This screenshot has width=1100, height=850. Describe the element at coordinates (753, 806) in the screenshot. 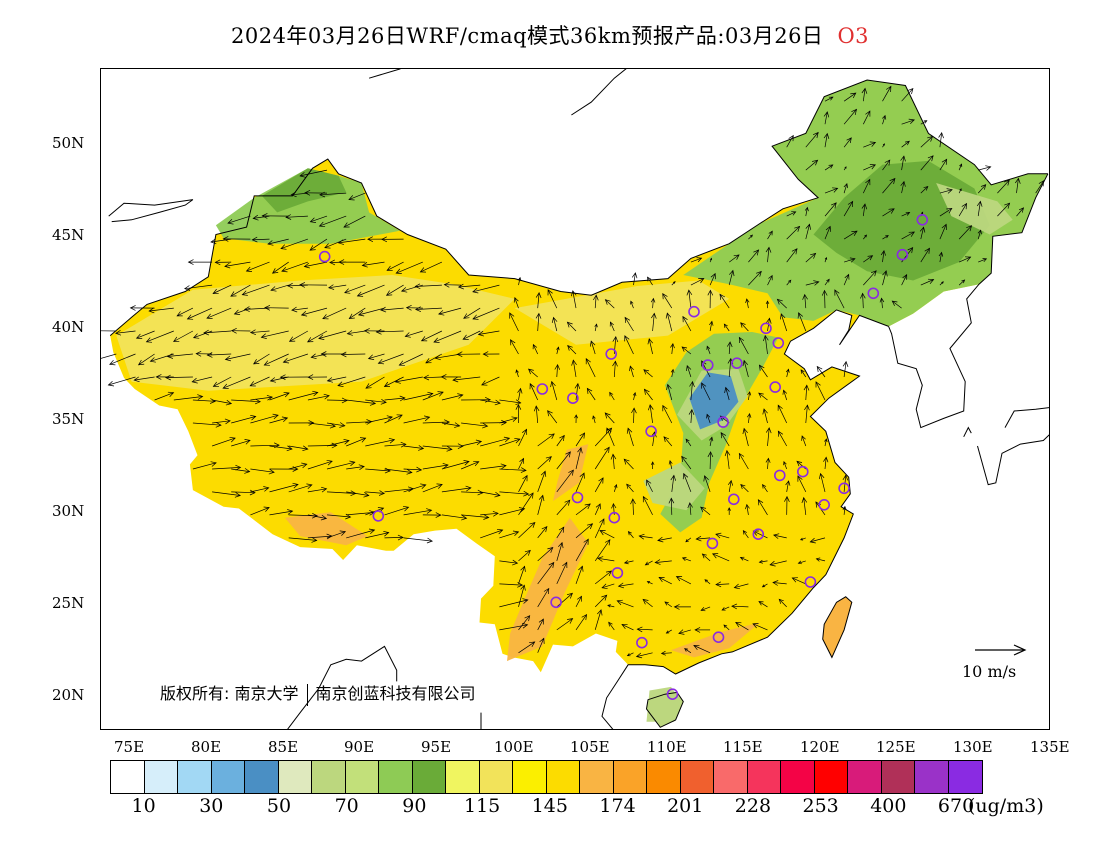

I see `colorbar-tick-label: 228` at that location.